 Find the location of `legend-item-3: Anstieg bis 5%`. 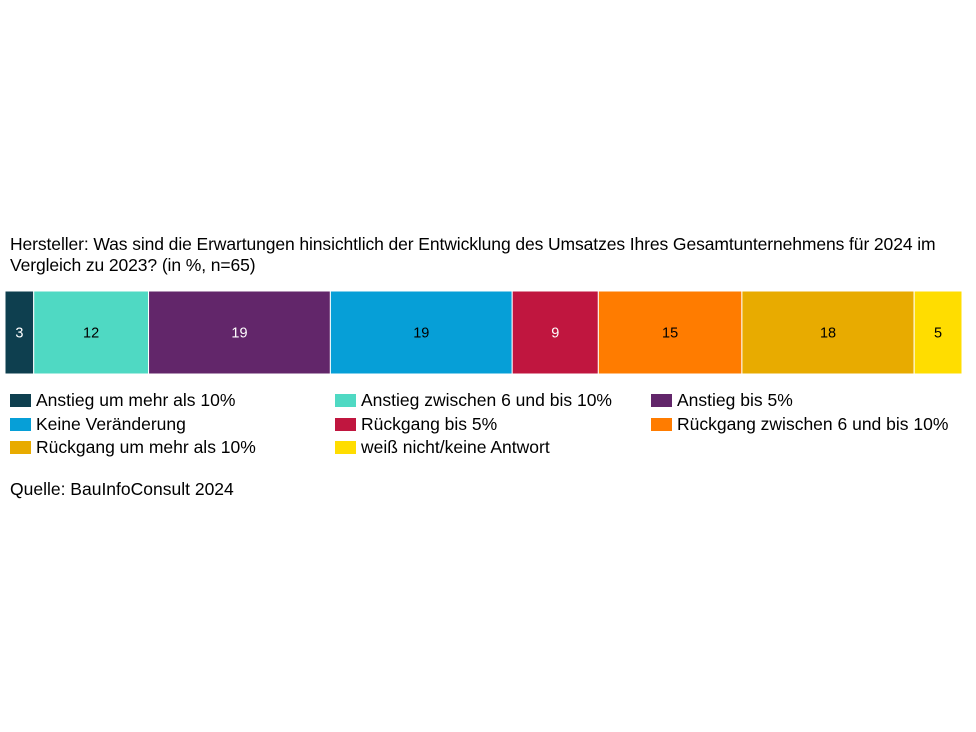

legend-item-3: Anstieg bis 5% is located at coordinates (722, 400).